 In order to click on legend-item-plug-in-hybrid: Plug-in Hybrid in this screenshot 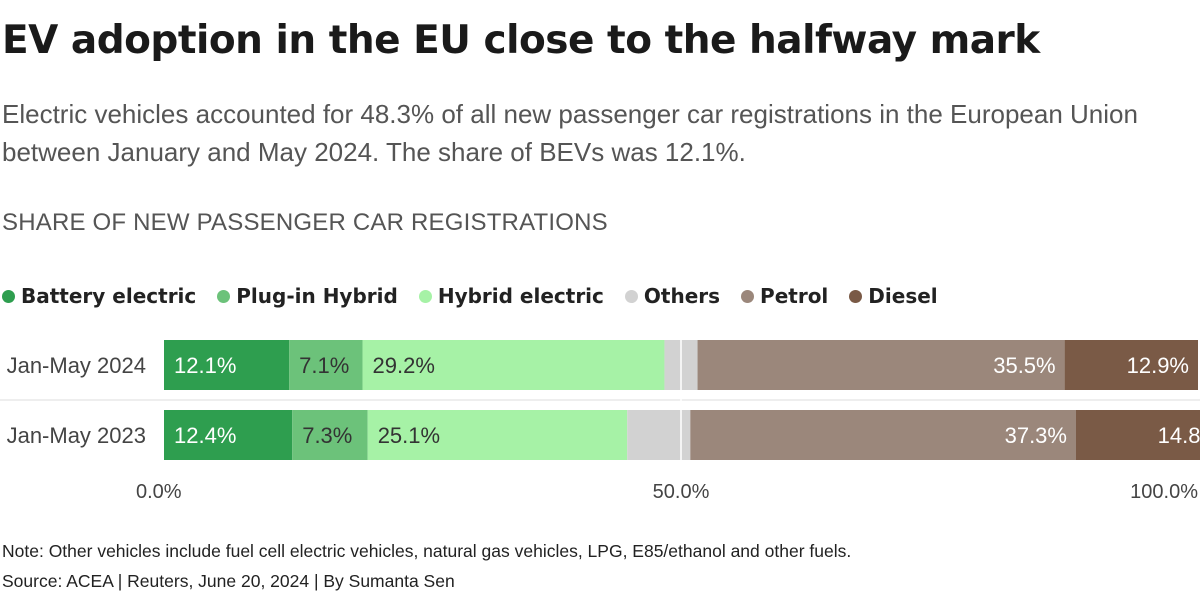, I will do `click(307, 296)`.